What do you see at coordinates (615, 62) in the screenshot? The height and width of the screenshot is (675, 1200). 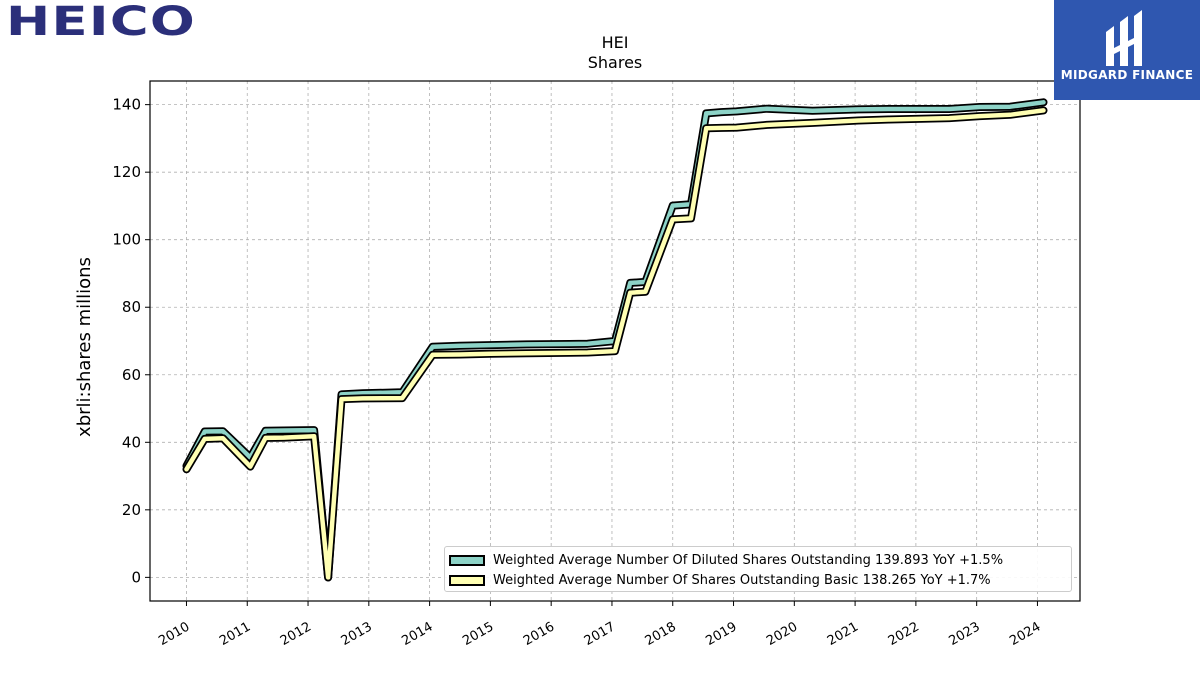 I see `chart-subtitle: Shares` at bounding box center [615, 62].